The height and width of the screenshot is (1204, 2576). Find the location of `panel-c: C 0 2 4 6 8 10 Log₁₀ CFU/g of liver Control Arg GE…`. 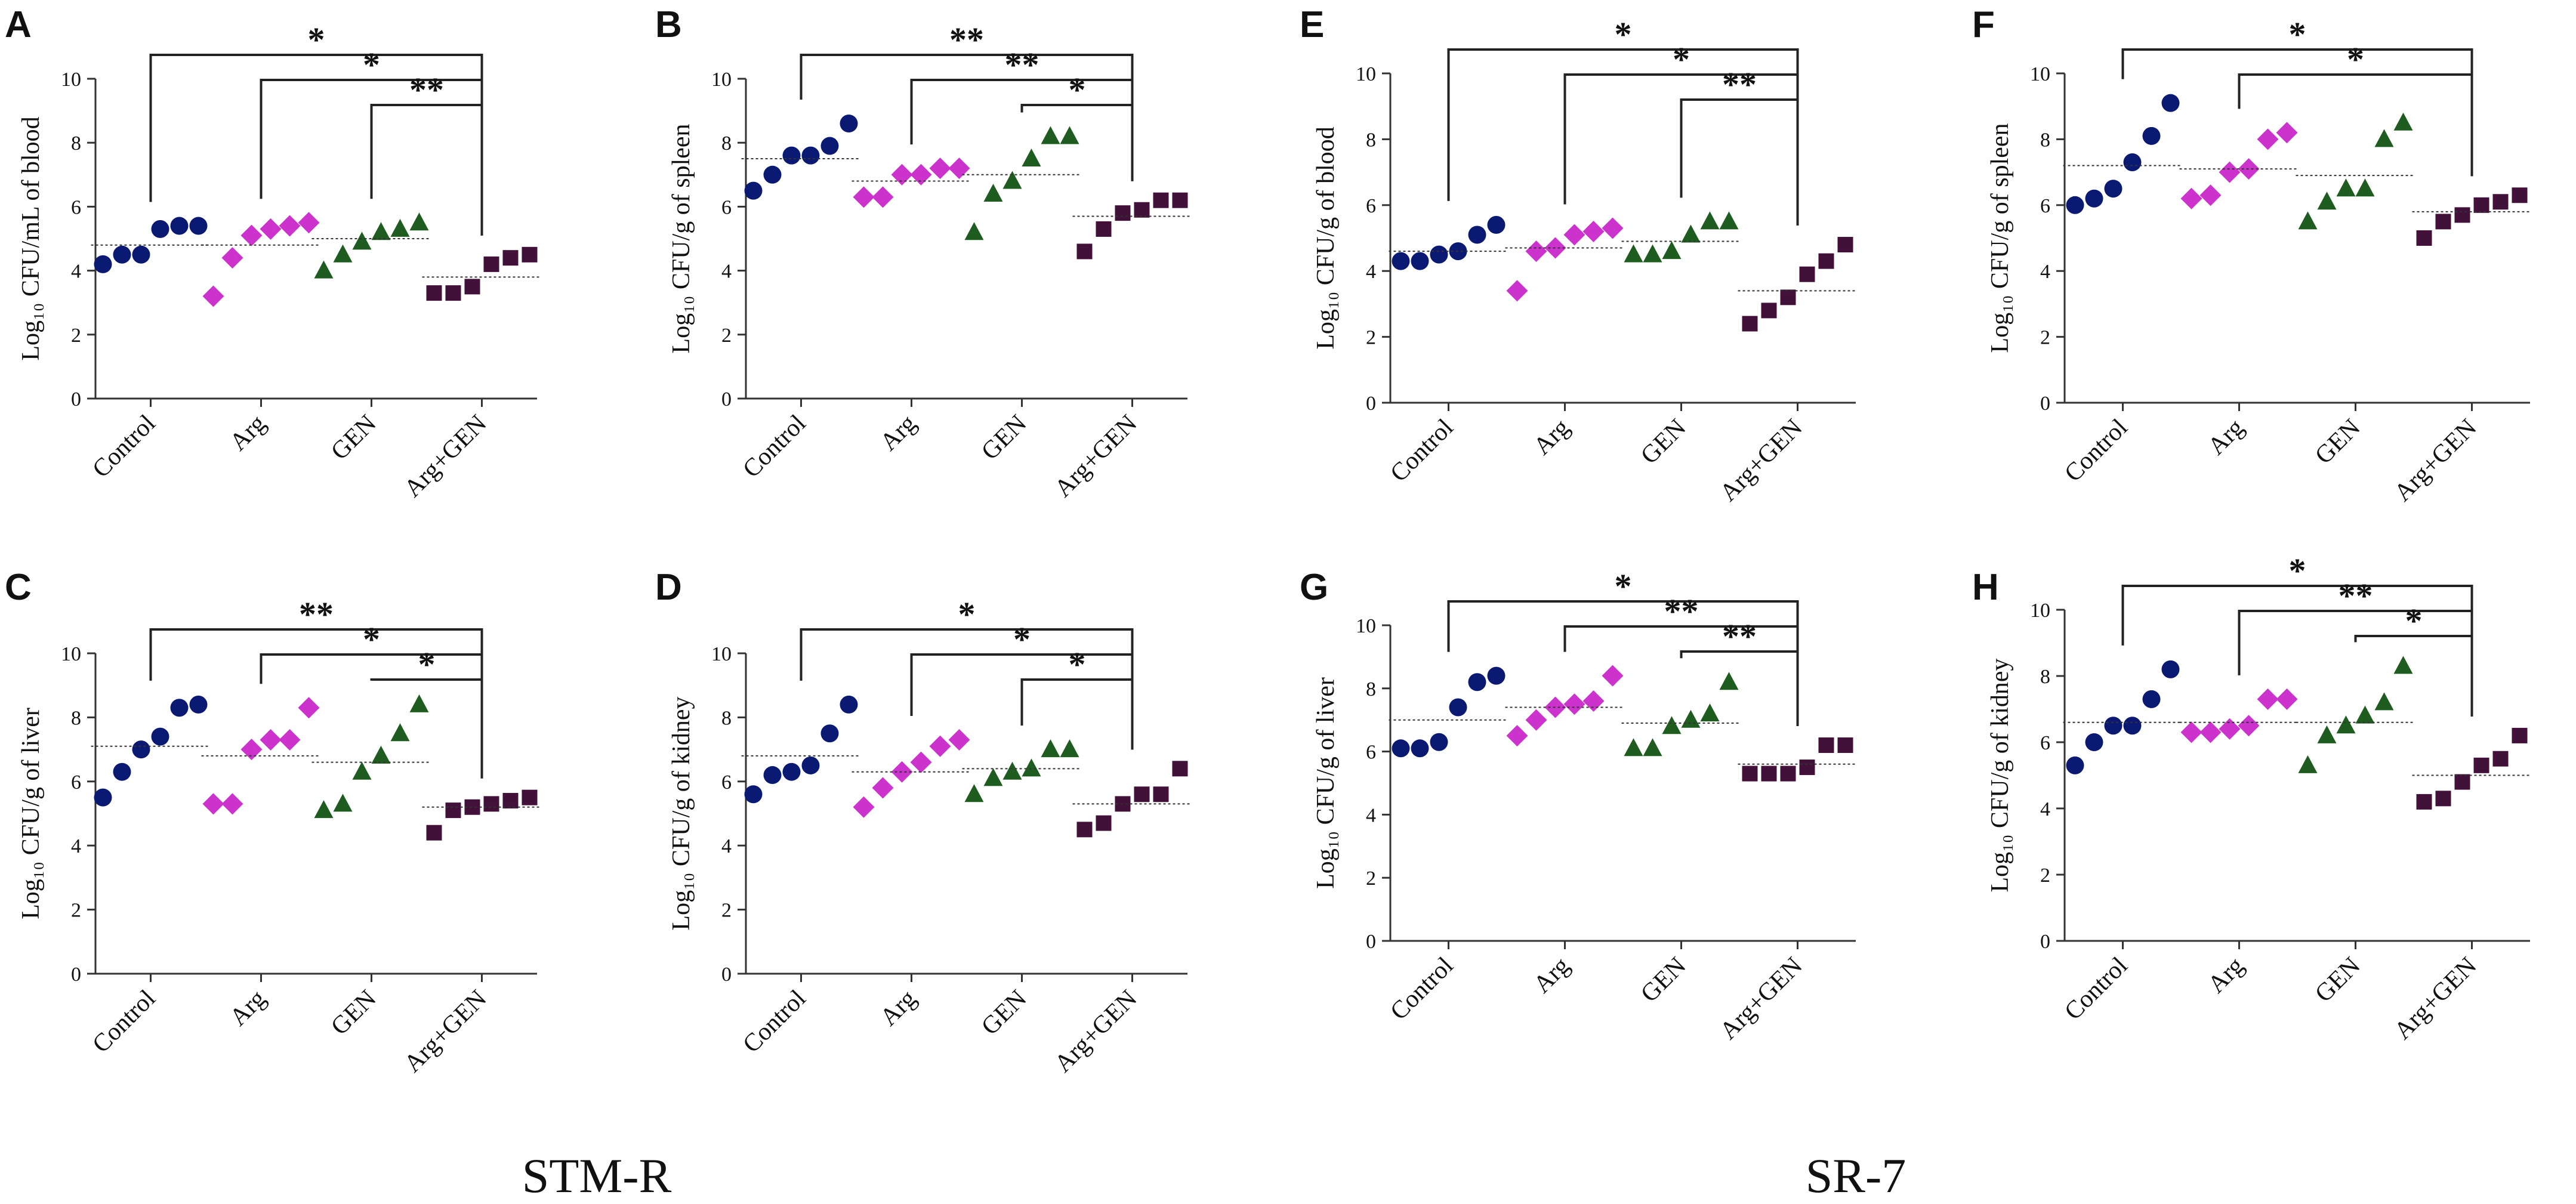

panel-c: C 0 2 4 6 8 10 Log₁₀ CFU/g of liver Control Arg GE… is located at coordinates (274, 822).